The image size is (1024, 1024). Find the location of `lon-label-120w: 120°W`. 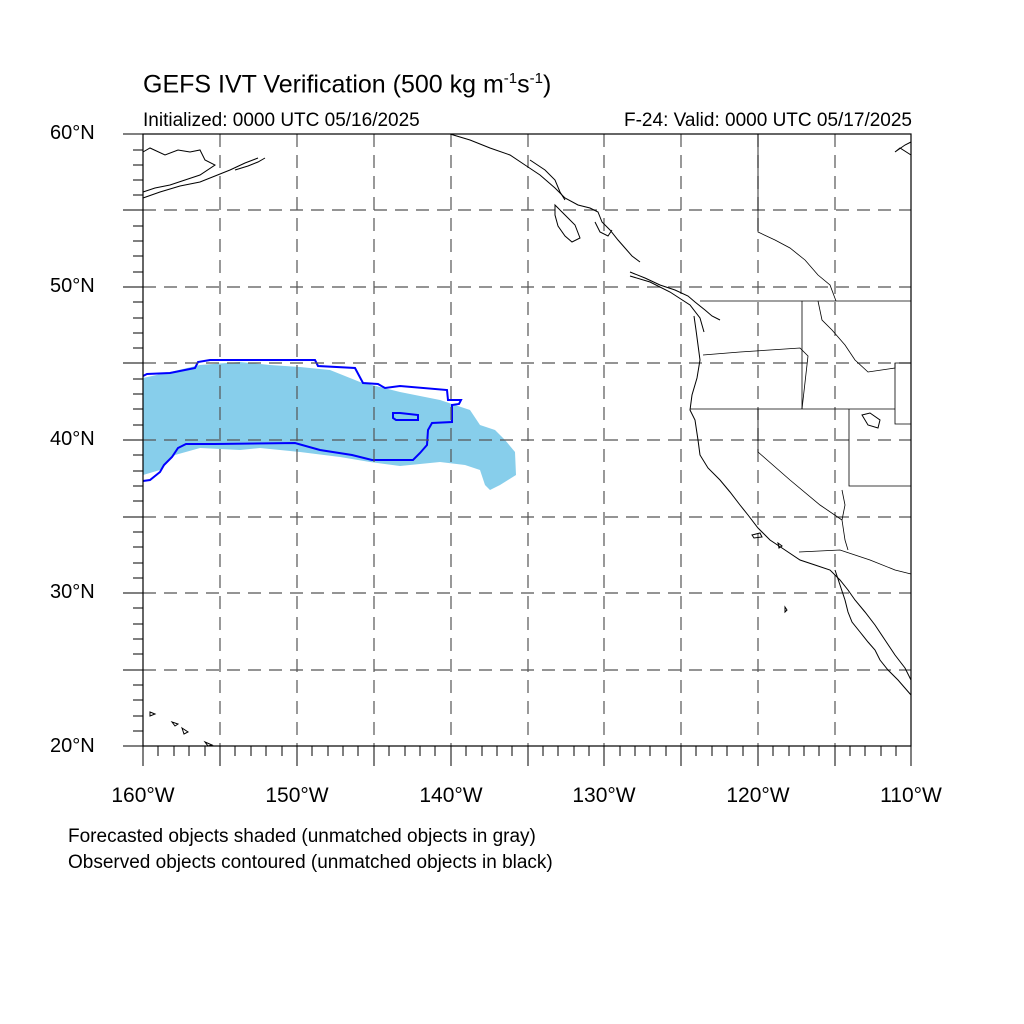

lon-label-120w: 120°W is located at coordinates (758, 795).